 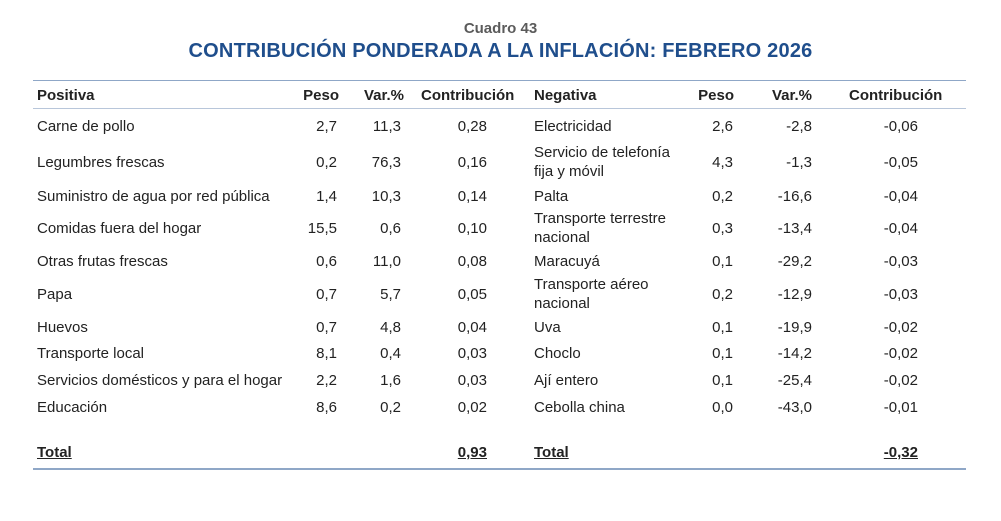 I want to click on header-var-negative: Var.%, so click(x=791, y=95).